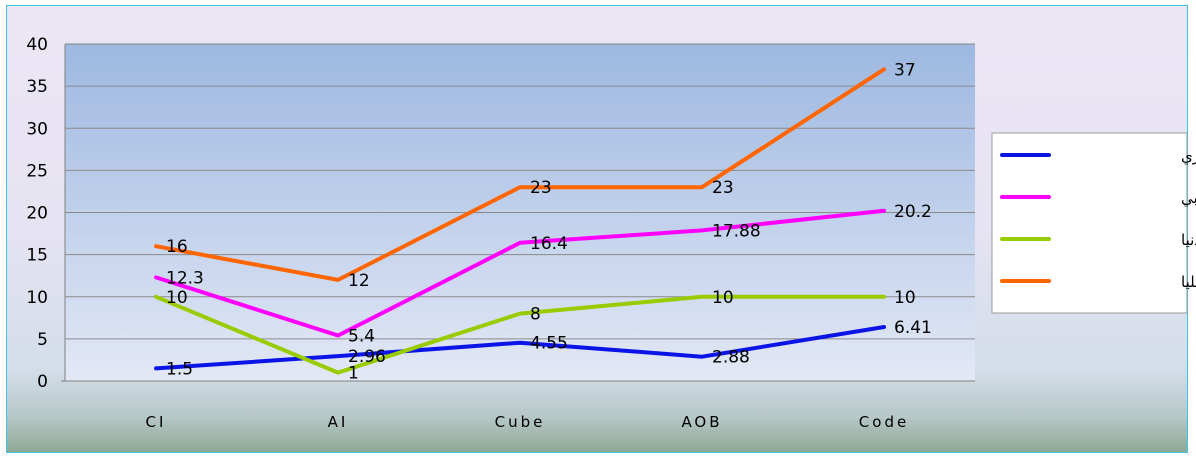 This screenshot has height=459, width=1196. I want to click on y-tick-label: 25, so click(37, 171).